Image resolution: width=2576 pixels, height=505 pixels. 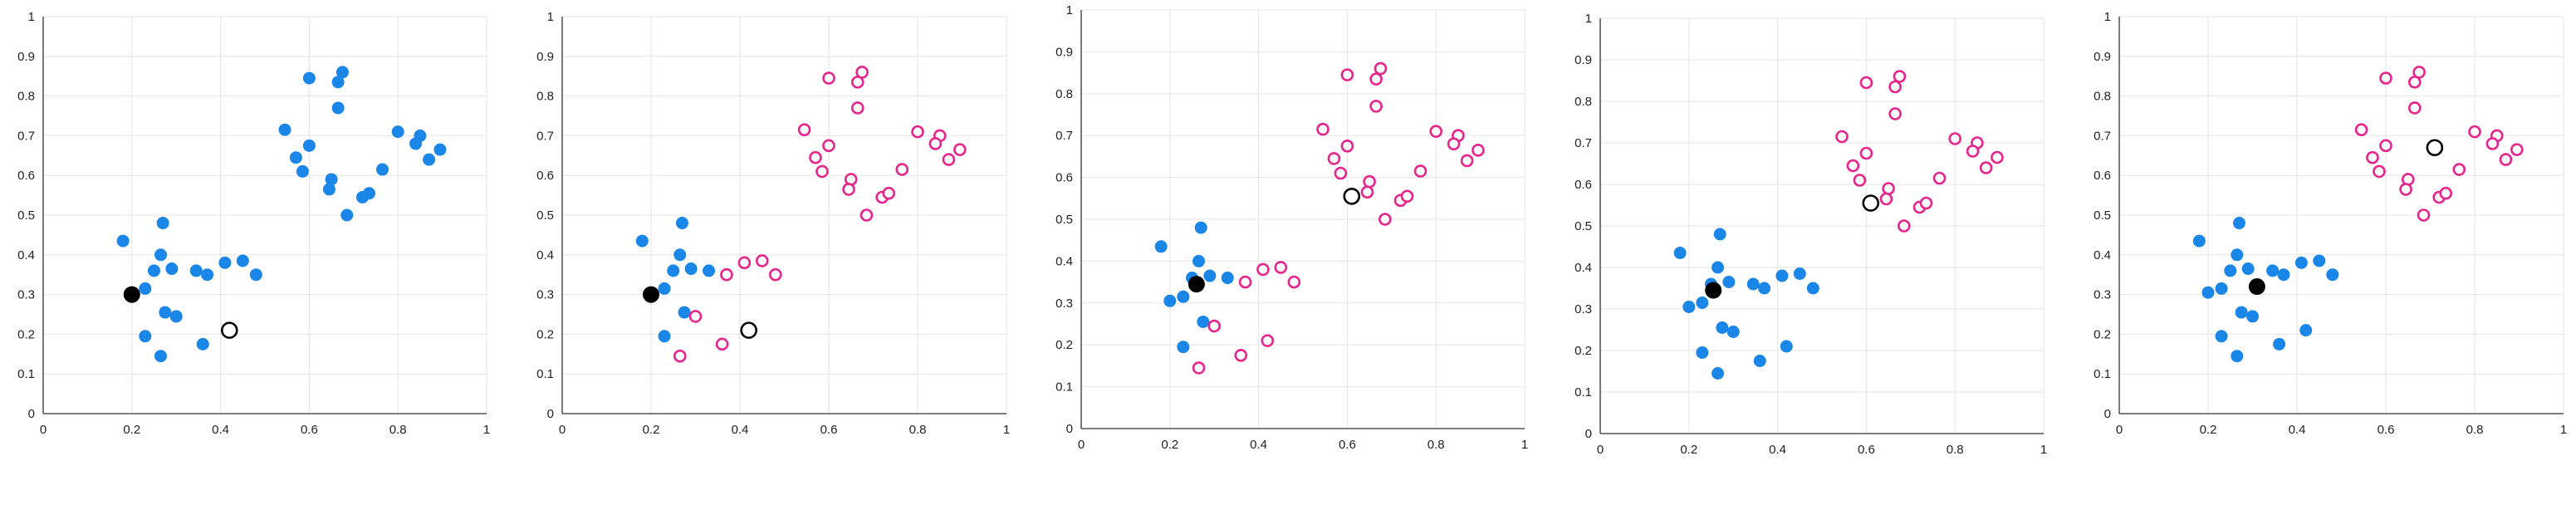 I want to click on grid, so click(x=784, y=215).